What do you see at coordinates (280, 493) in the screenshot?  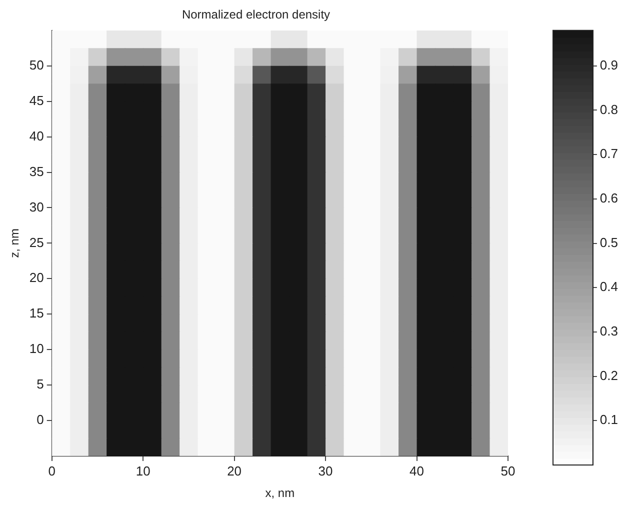 I see `x-axis-title: x, nm` at bounding box center [280, 493].